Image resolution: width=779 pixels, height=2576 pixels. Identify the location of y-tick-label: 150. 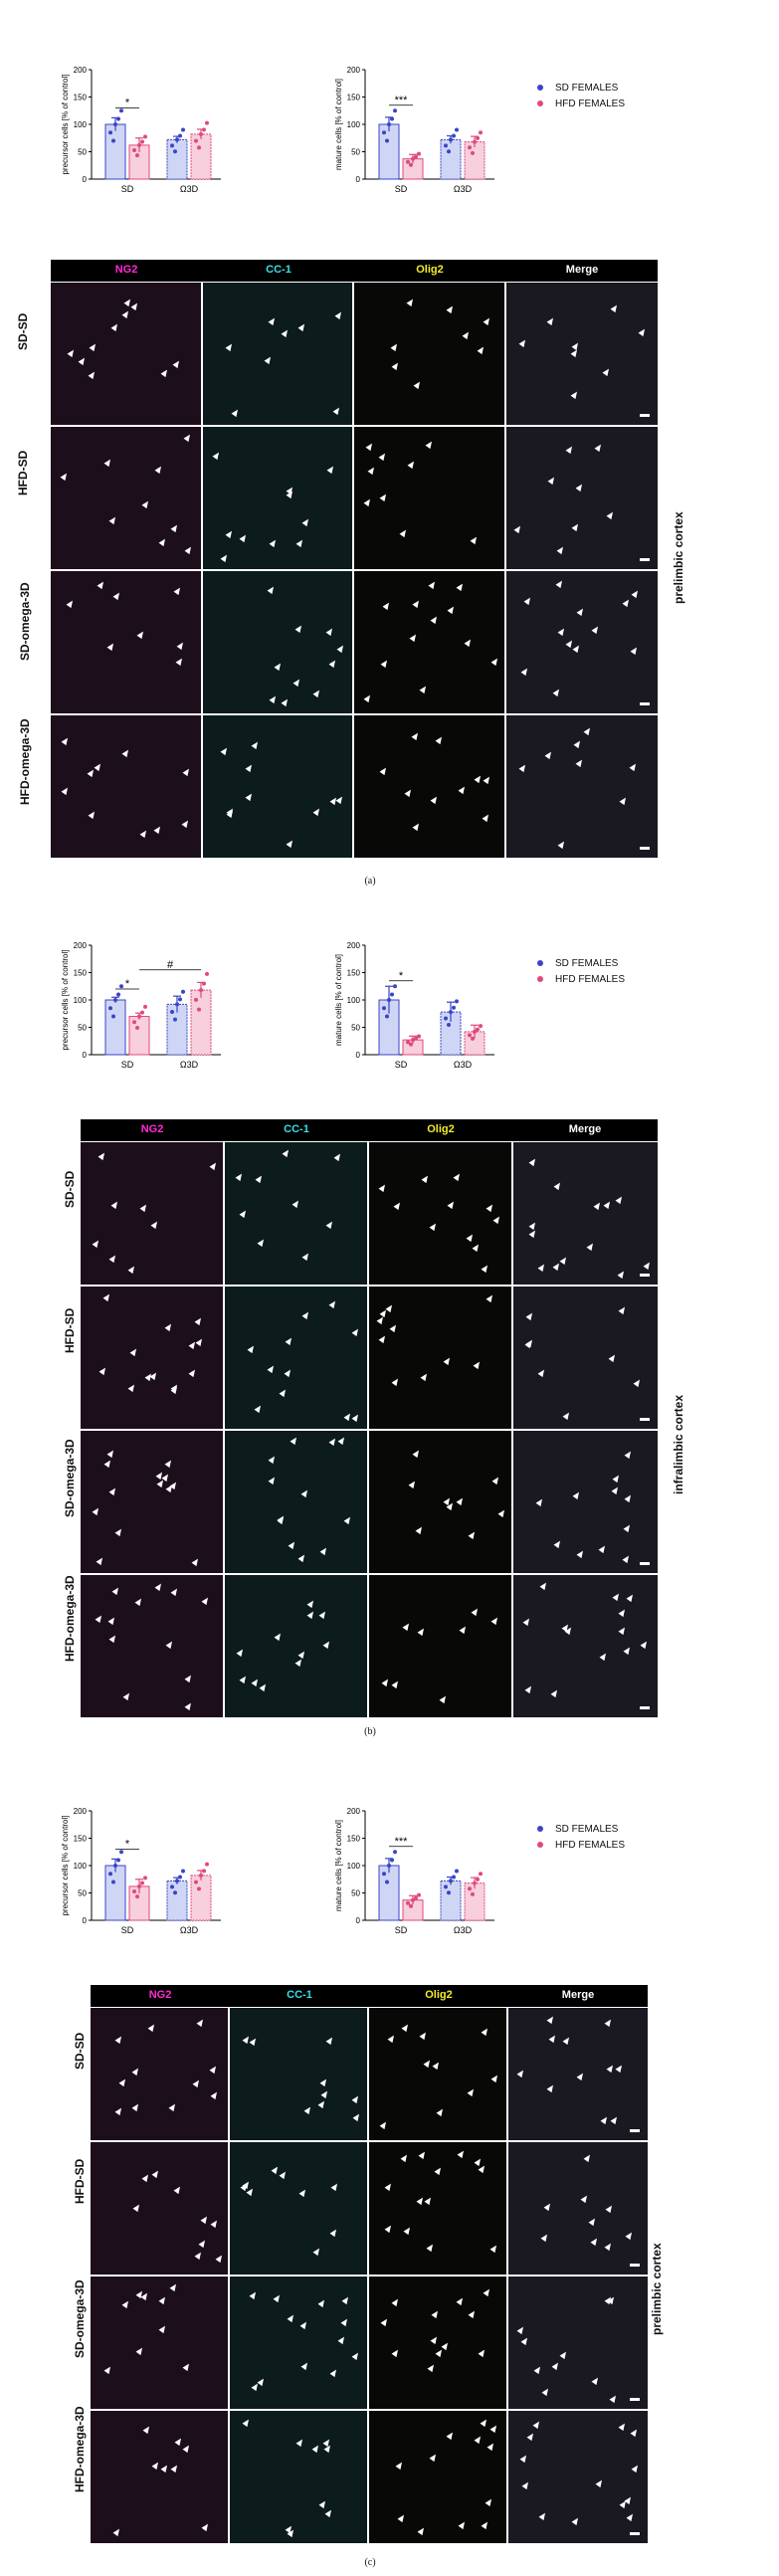
(81, 973).